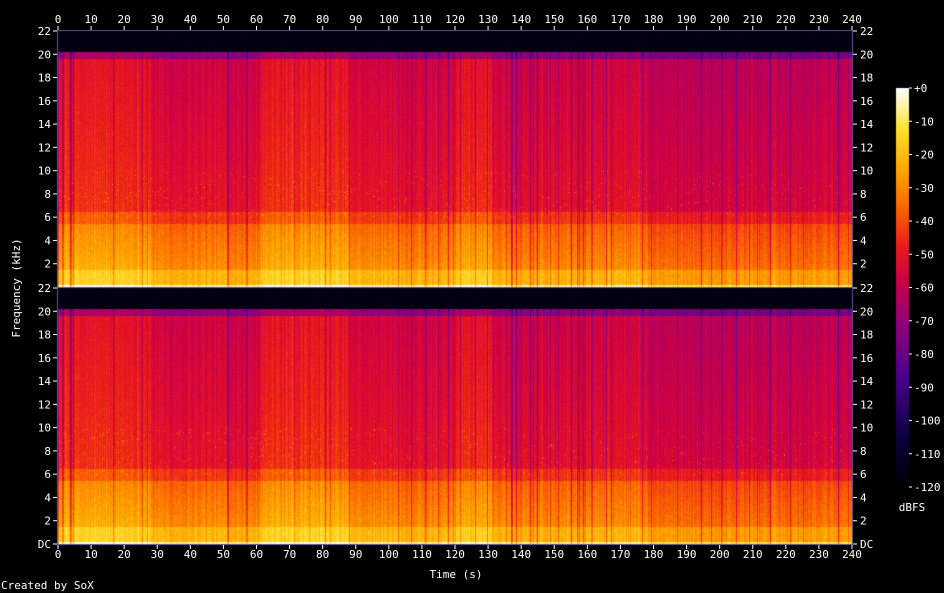  Describe the element at coordinates (927, 421) in the screenshot. I see `colorbar-tick-label: -100` at that location.